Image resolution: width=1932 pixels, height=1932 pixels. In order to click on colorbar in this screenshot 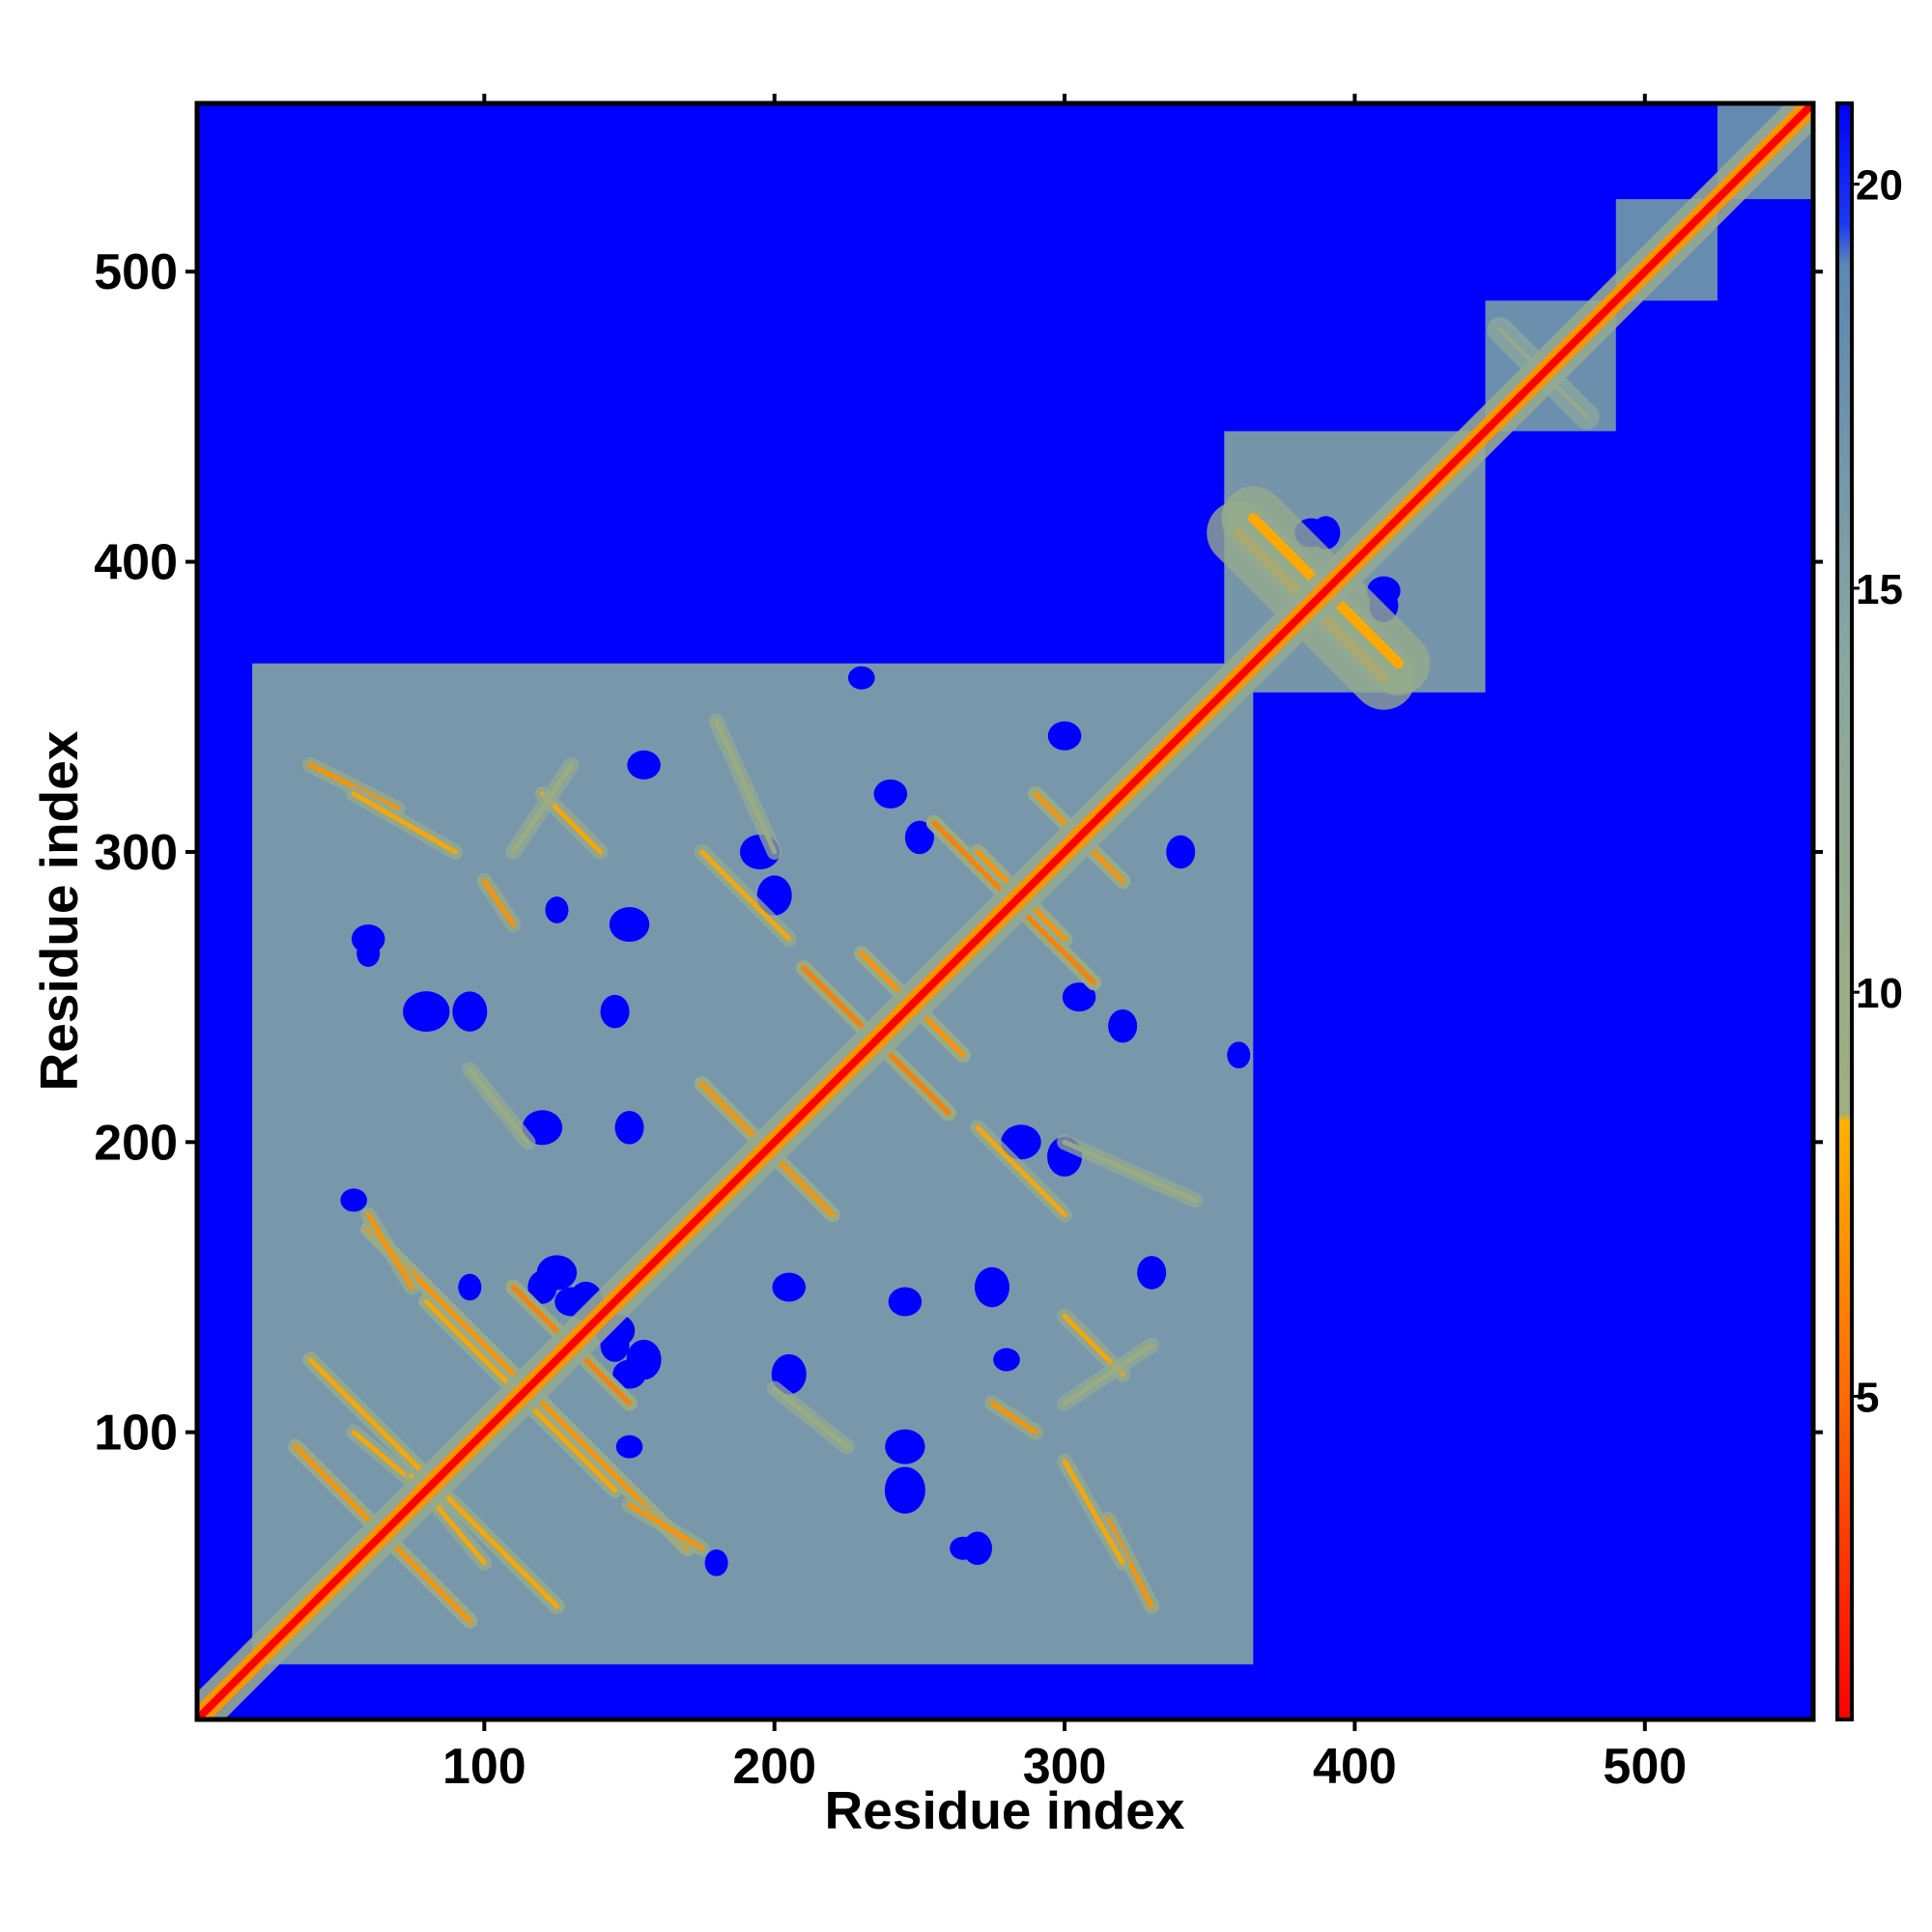, I will do `click(1844, 911)`.